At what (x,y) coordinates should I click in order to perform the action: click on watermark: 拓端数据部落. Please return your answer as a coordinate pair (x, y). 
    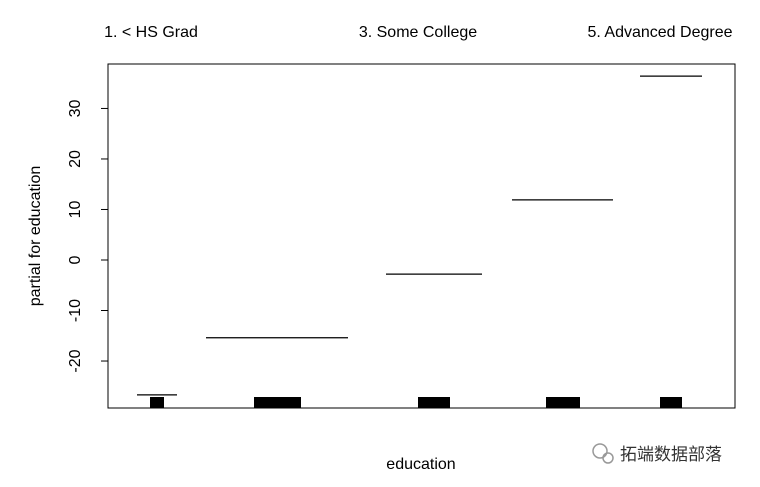
    Looking at the image, I should click on (671, 454).